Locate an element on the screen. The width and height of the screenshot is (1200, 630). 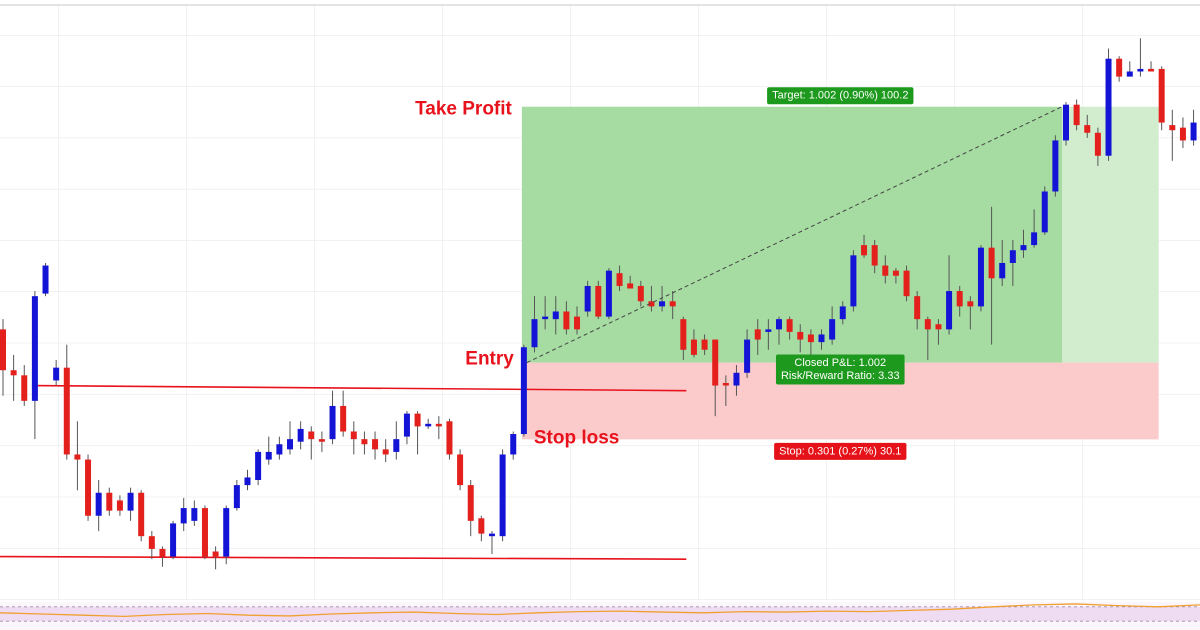
target-box: Target: 1.002 (0.90%) 100.2 is located at coordinates (840, 96).